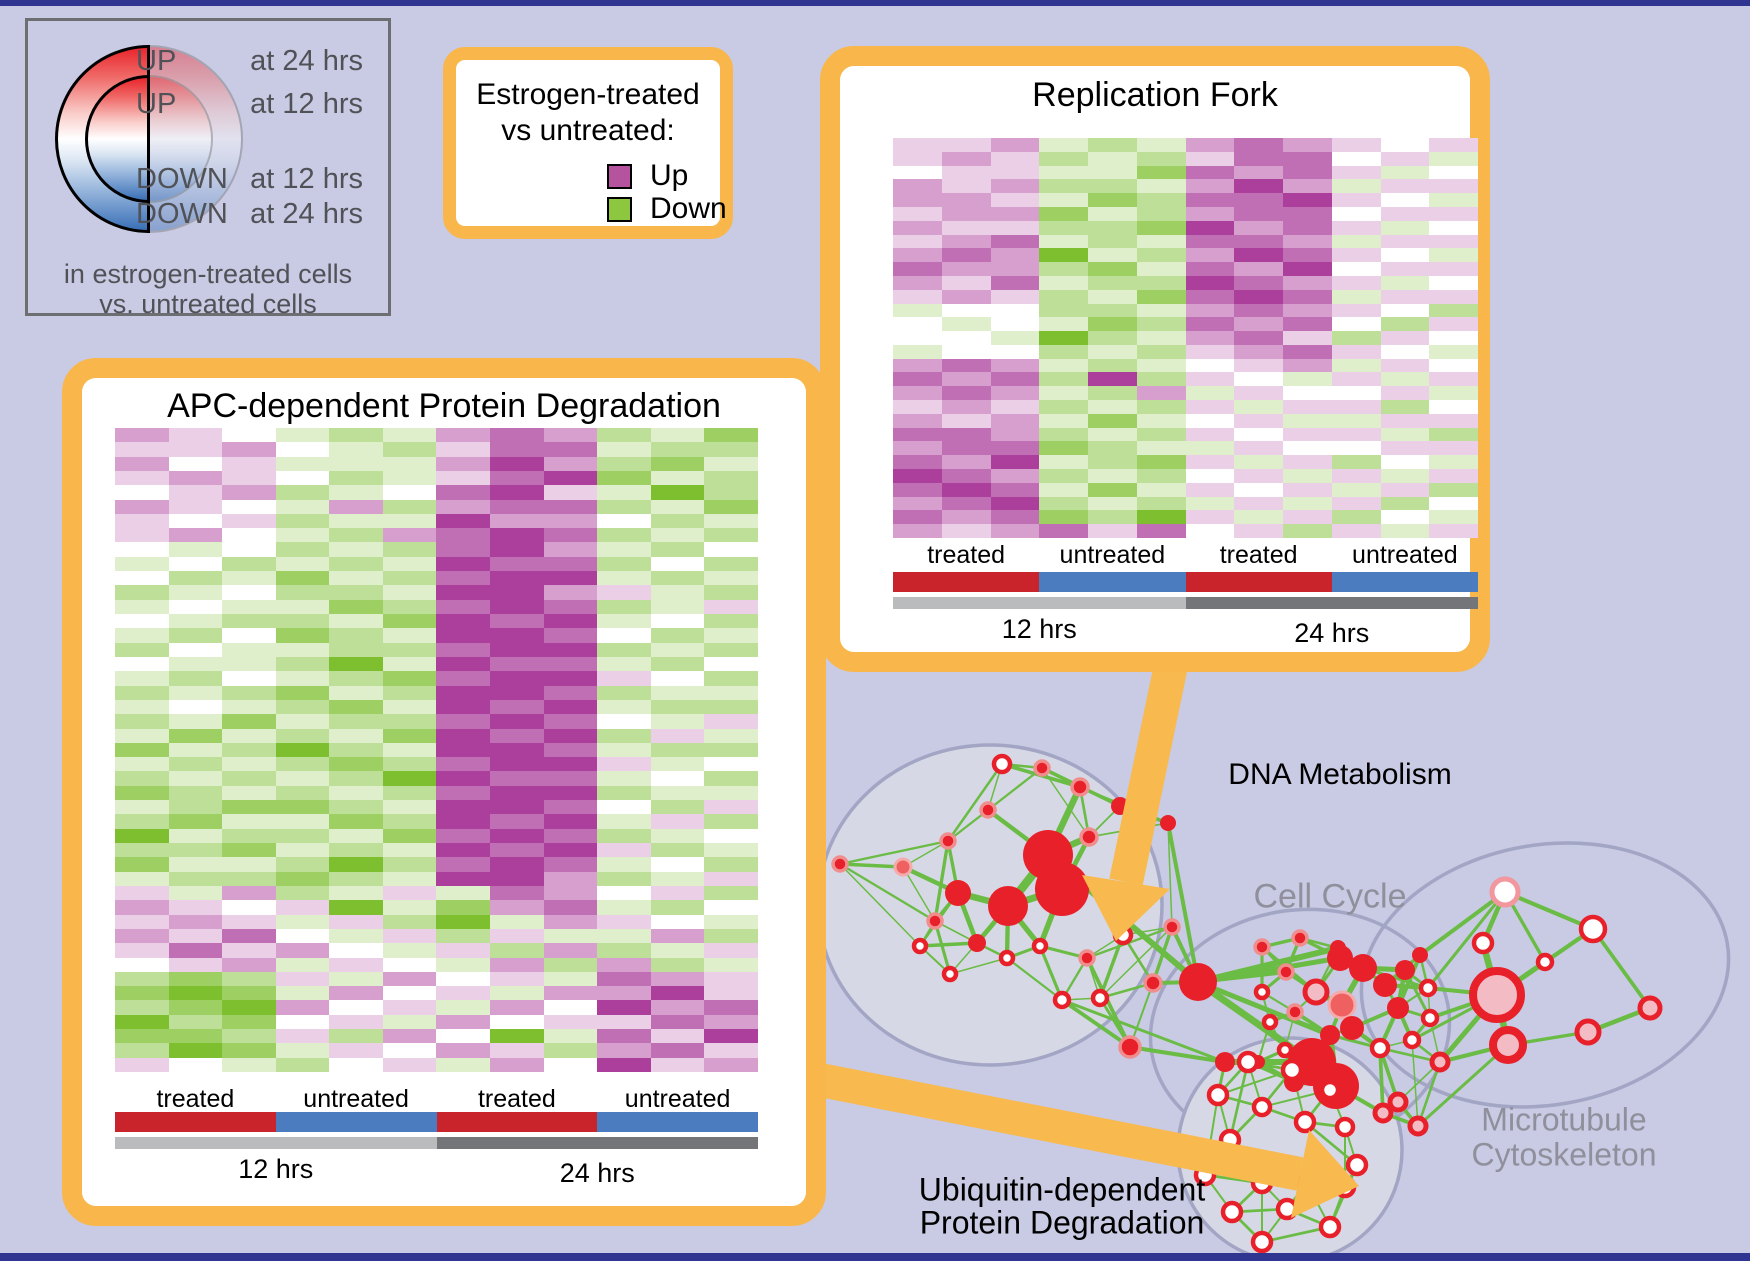 The width and height of the screenshot is (1750, 1279). I want to click on time-bar, so click(597, 1143).